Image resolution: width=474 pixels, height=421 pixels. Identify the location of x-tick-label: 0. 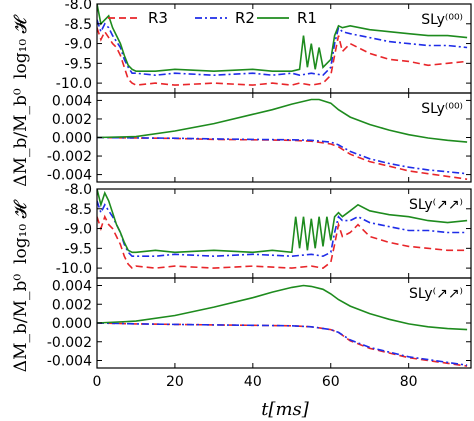
(97, 382).